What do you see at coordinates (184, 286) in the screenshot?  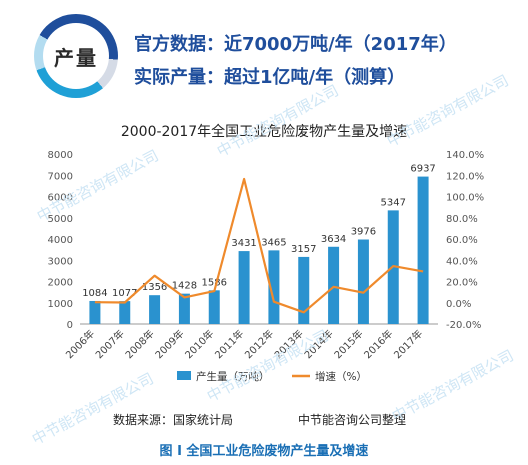 I see `bar-value-label: 1428` at bounding box center [184, 286].